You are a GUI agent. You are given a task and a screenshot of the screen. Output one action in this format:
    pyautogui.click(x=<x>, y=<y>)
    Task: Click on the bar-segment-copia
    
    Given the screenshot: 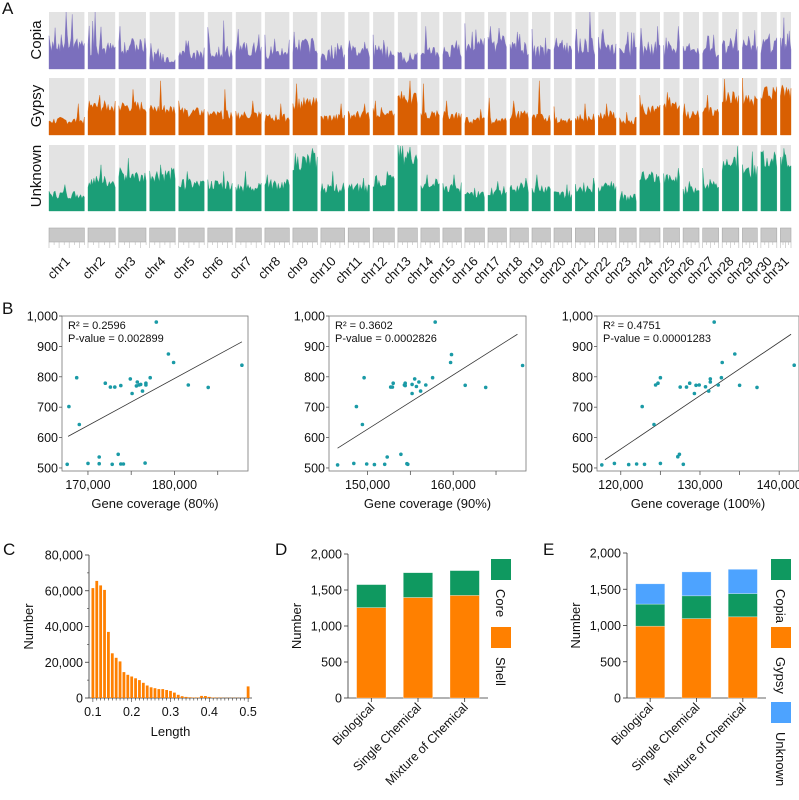 What is the action you would take?
    pyautogui.click(x=696, y=607)
    